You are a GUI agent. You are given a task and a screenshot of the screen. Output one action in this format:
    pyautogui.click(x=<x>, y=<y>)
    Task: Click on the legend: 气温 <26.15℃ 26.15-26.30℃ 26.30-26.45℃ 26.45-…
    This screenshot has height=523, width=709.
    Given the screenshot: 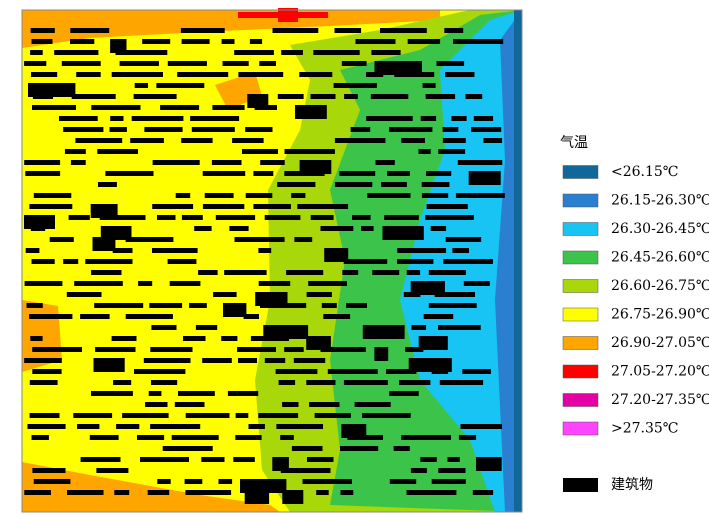 What is the action you would take?
    pyautogui.click(x=634, y=314)
    